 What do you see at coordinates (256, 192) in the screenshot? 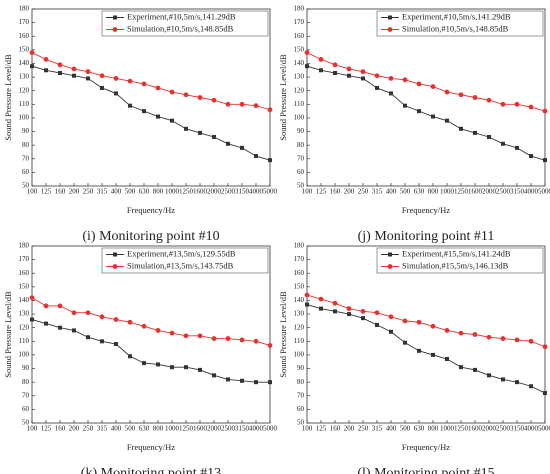
I see `x-tick-label: 4000` at bounding box center [256, 192].